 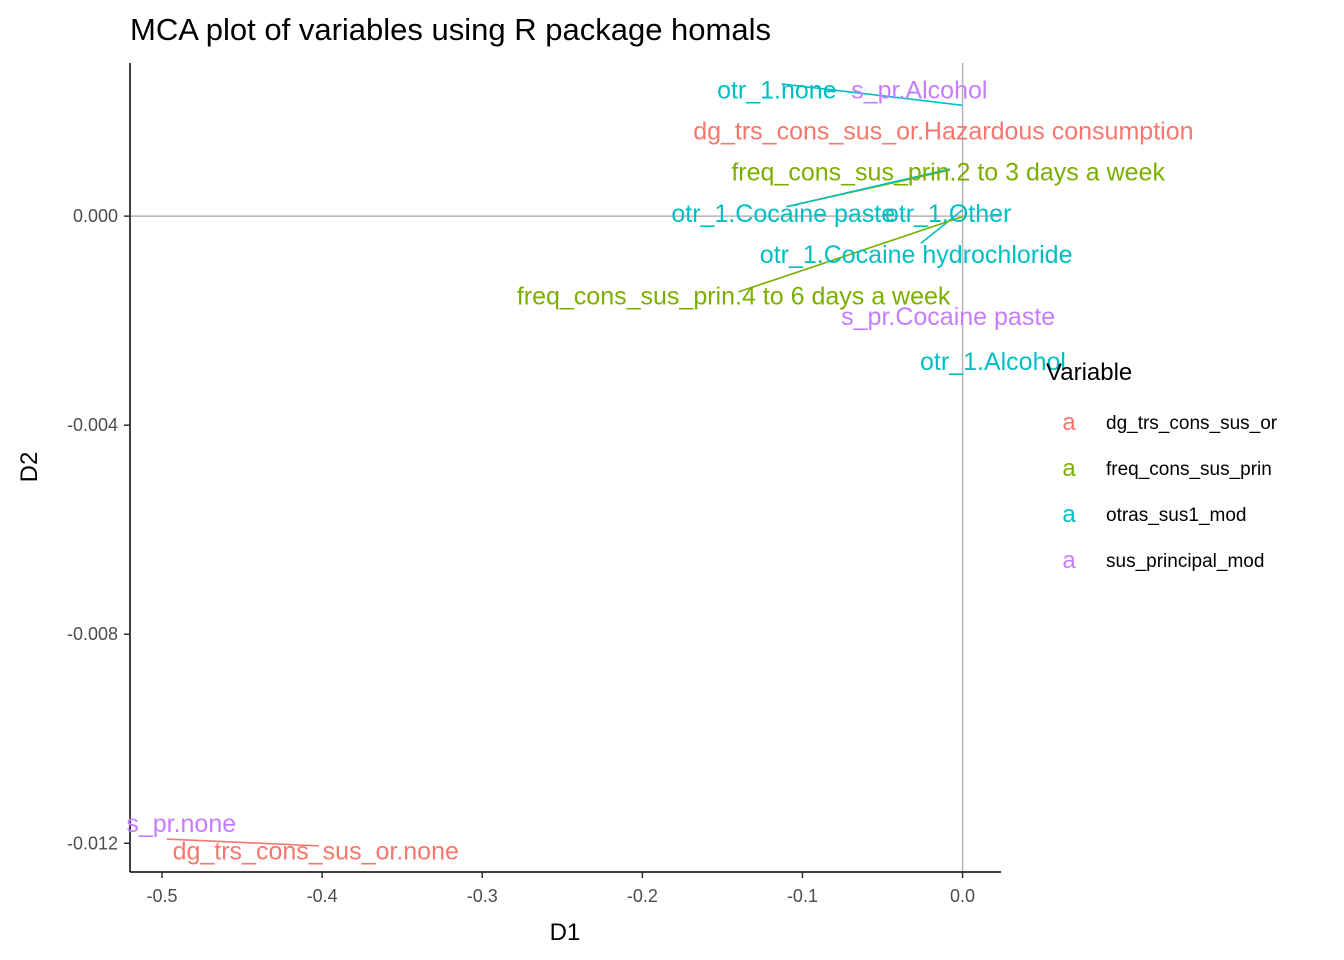 What do you see at coordinates (993, 362) in the screenshot?
I see `point-label: otr_1.Alcohol` at bounding box center [993, 362].